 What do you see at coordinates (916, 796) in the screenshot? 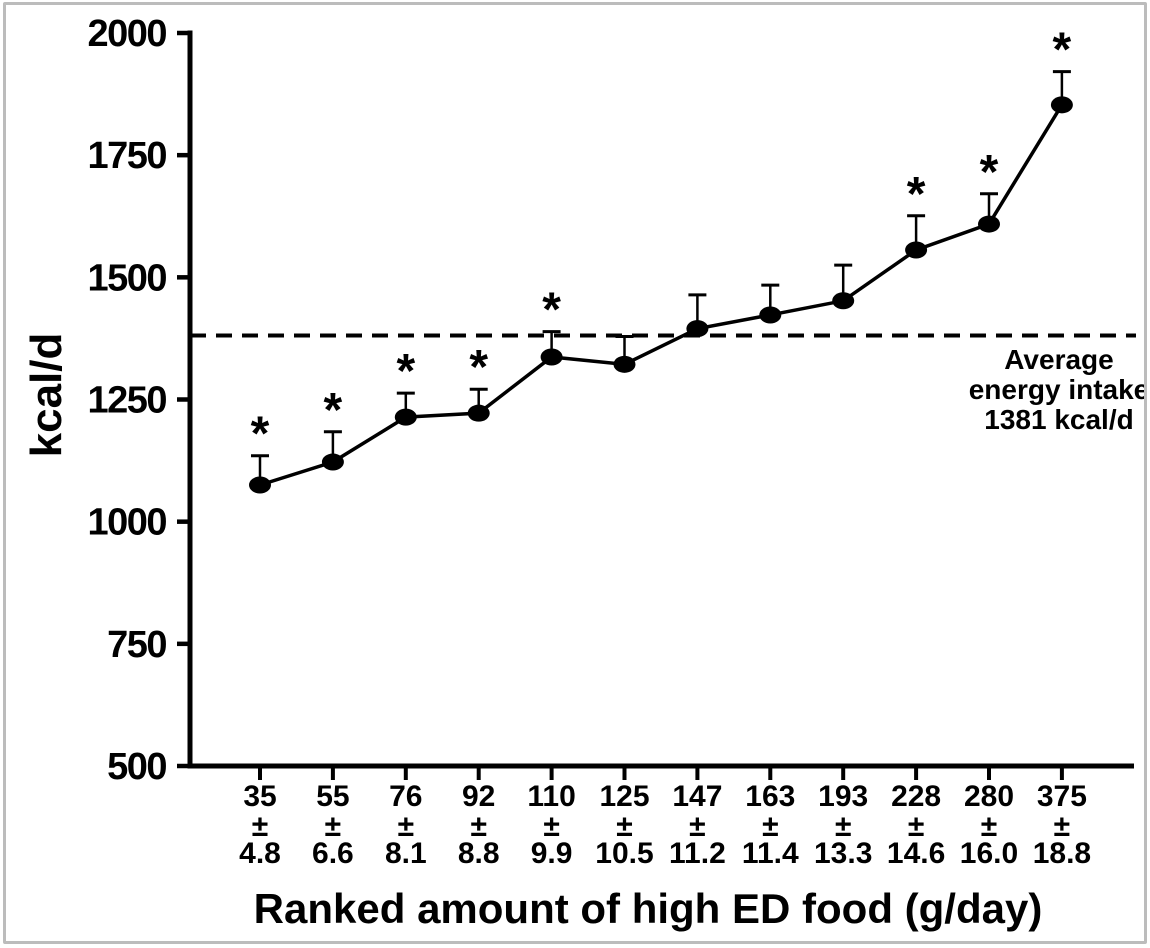
I see `x-tick-amount: 228` at bounding box center [916, 796].